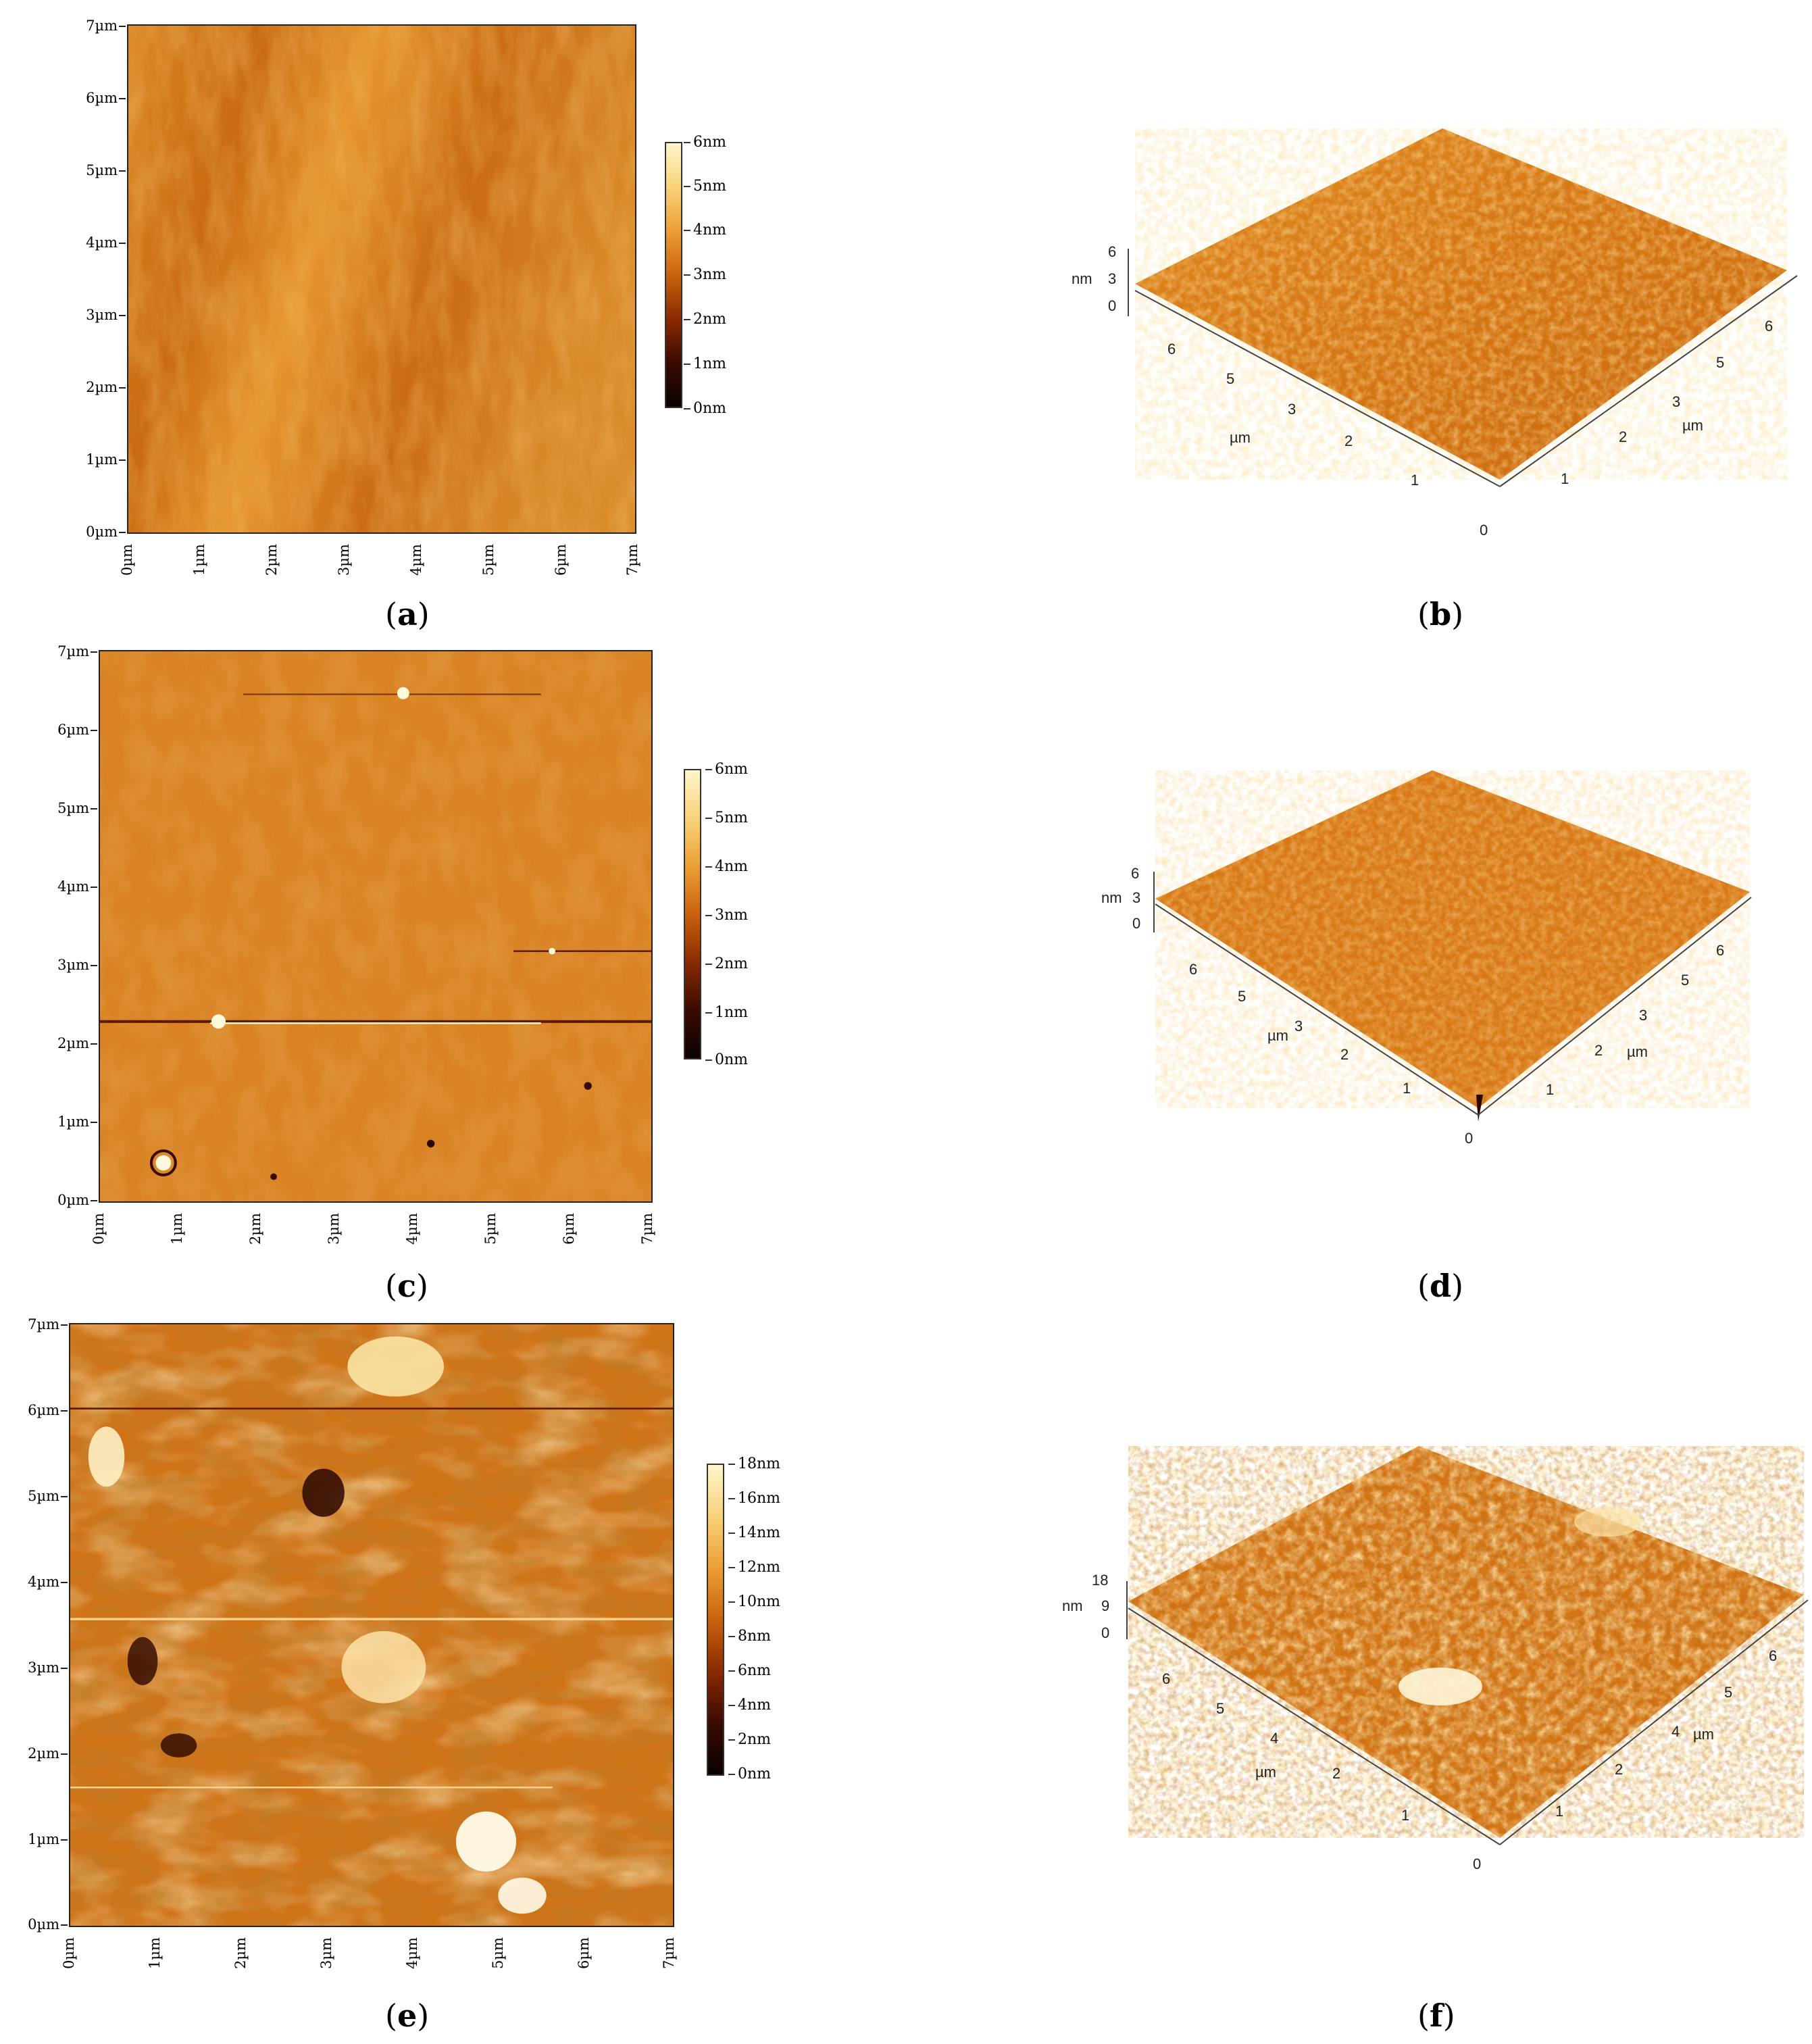 This screenshot has height=2044, width=1812. What do you see at coordinates (69, 965) in the screenshot?
I see `y-tick: 3µm` at bounding box center [69, 965].